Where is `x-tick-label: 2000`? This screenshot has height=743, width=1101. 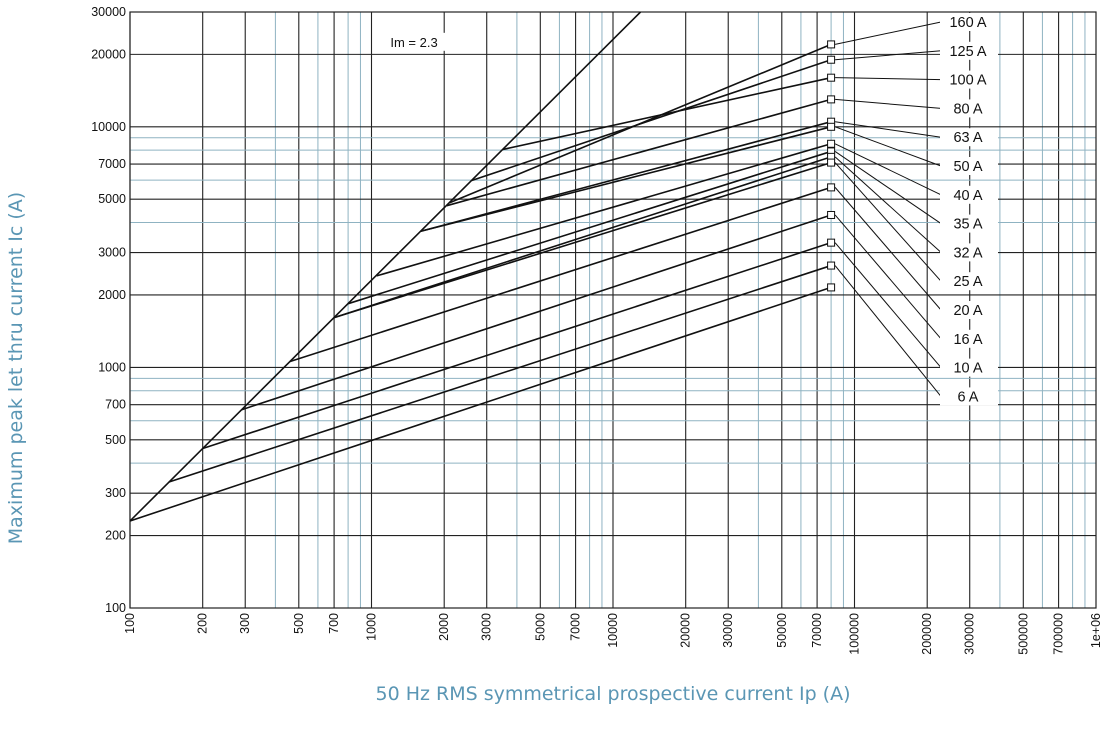
x-tick-label: 2000 is located at coordinates (444, 627).